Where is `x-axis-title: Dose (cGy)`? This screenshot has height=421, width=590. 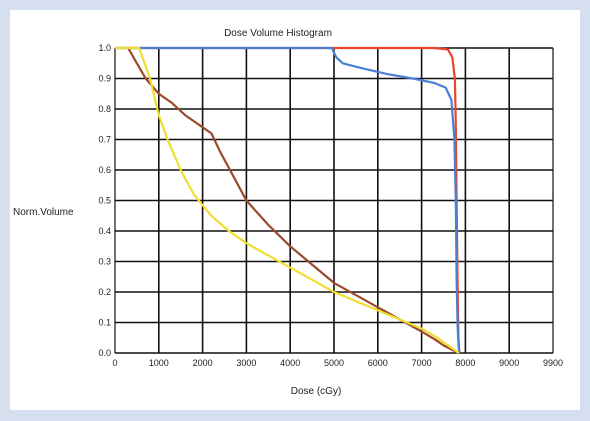
x-axis-title: Dose (cGy) is located at coordinates (316, 391).